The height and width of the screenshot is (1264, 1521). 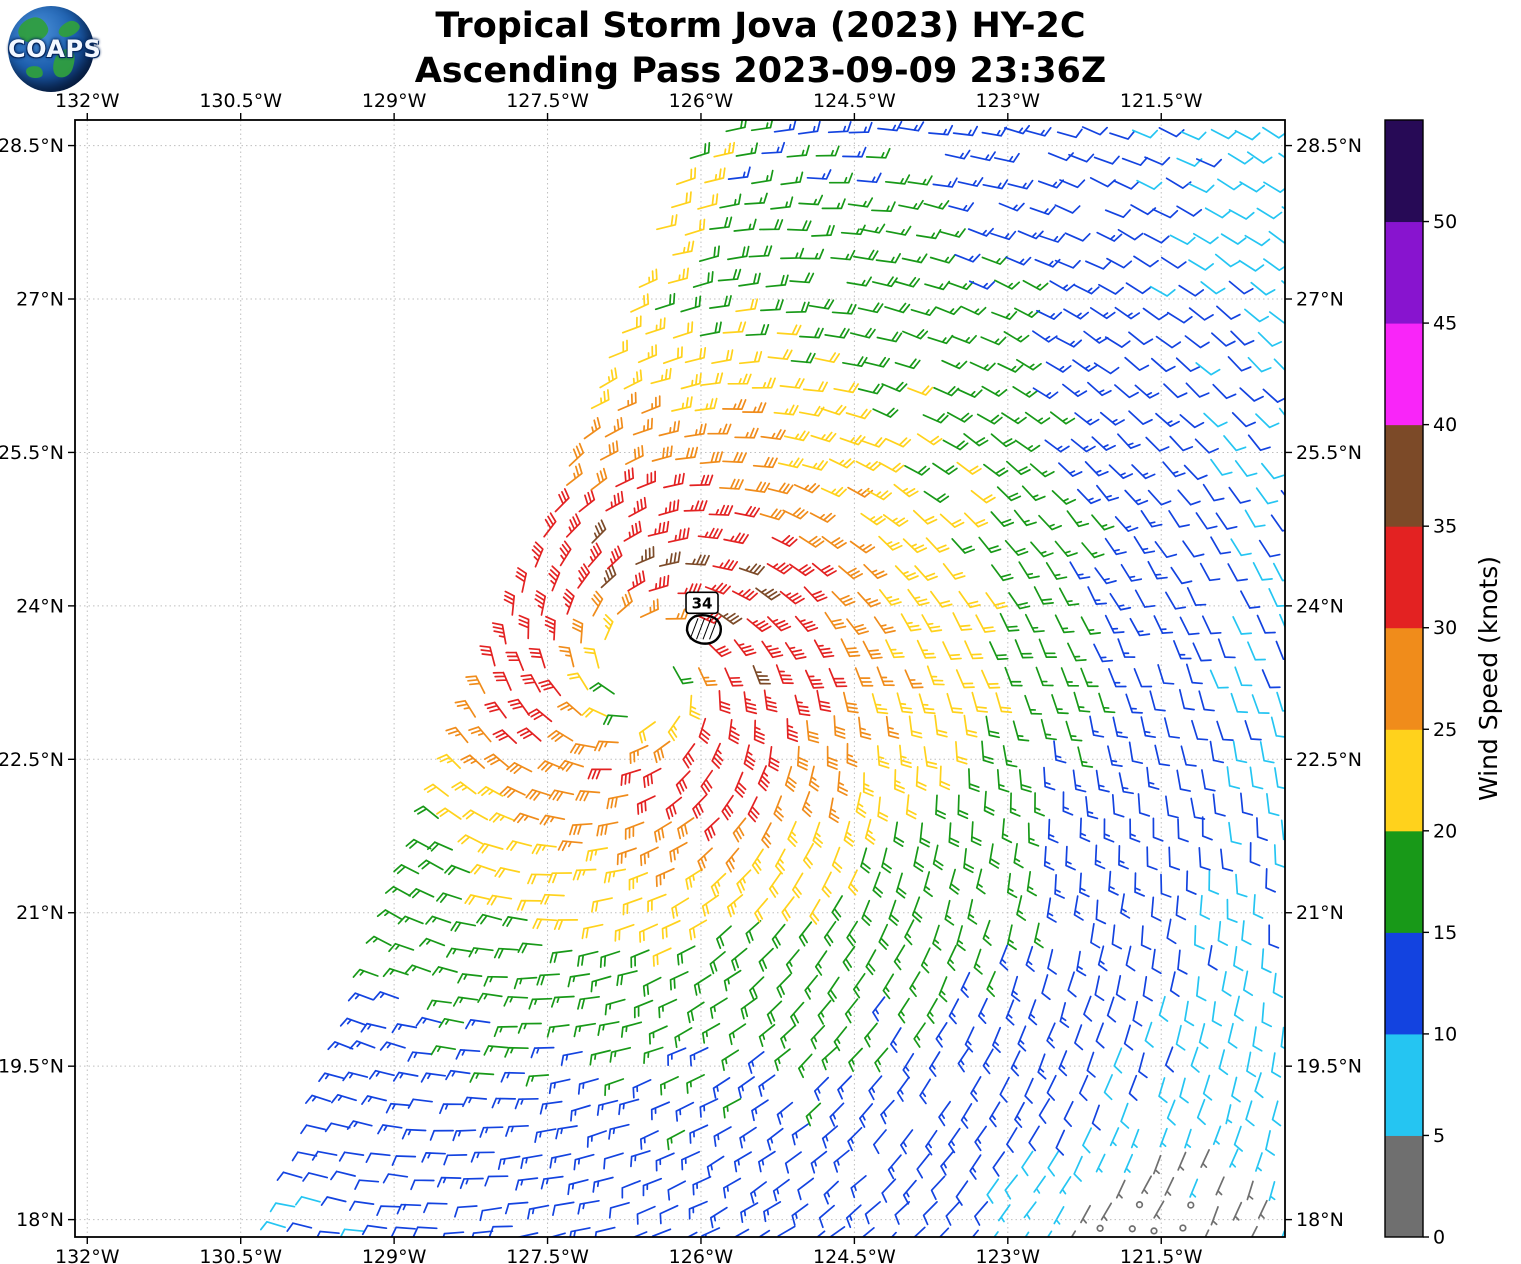 I want to click on y-tick-label-right: 19.5°N, so click(x=1329, y=1067).